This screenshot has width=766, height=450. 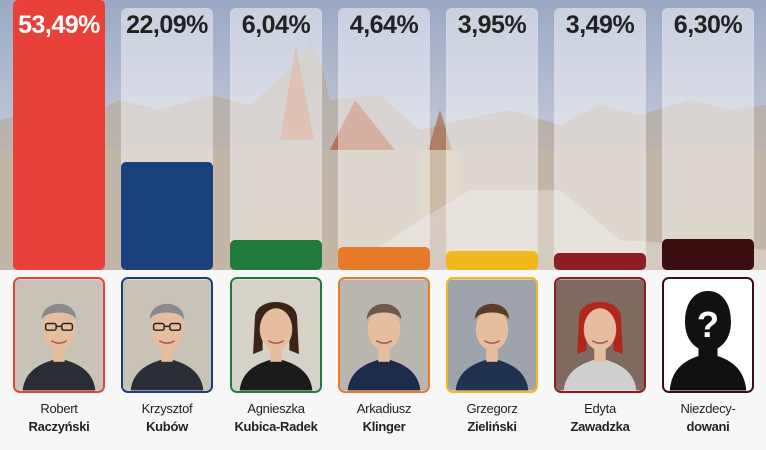 What do you see at coordinates (384, 25) in the screenshot?
I see `value-label: 4,64%` at bounding box center [384, 25].